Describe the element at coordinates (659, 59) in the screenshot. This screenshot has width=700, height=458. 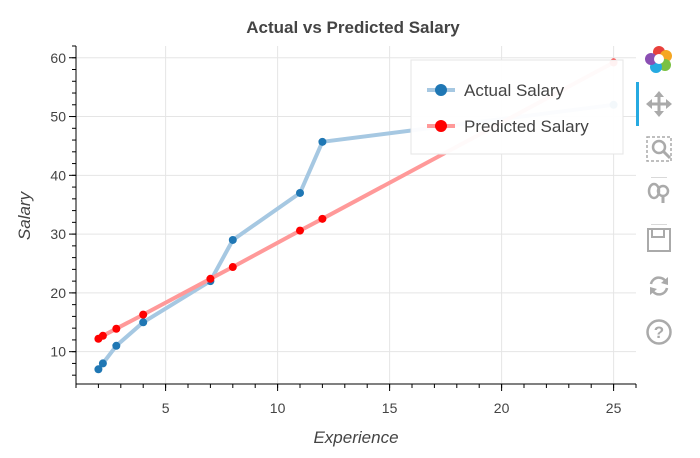
I see `bokeh-logo-icon` at that location.